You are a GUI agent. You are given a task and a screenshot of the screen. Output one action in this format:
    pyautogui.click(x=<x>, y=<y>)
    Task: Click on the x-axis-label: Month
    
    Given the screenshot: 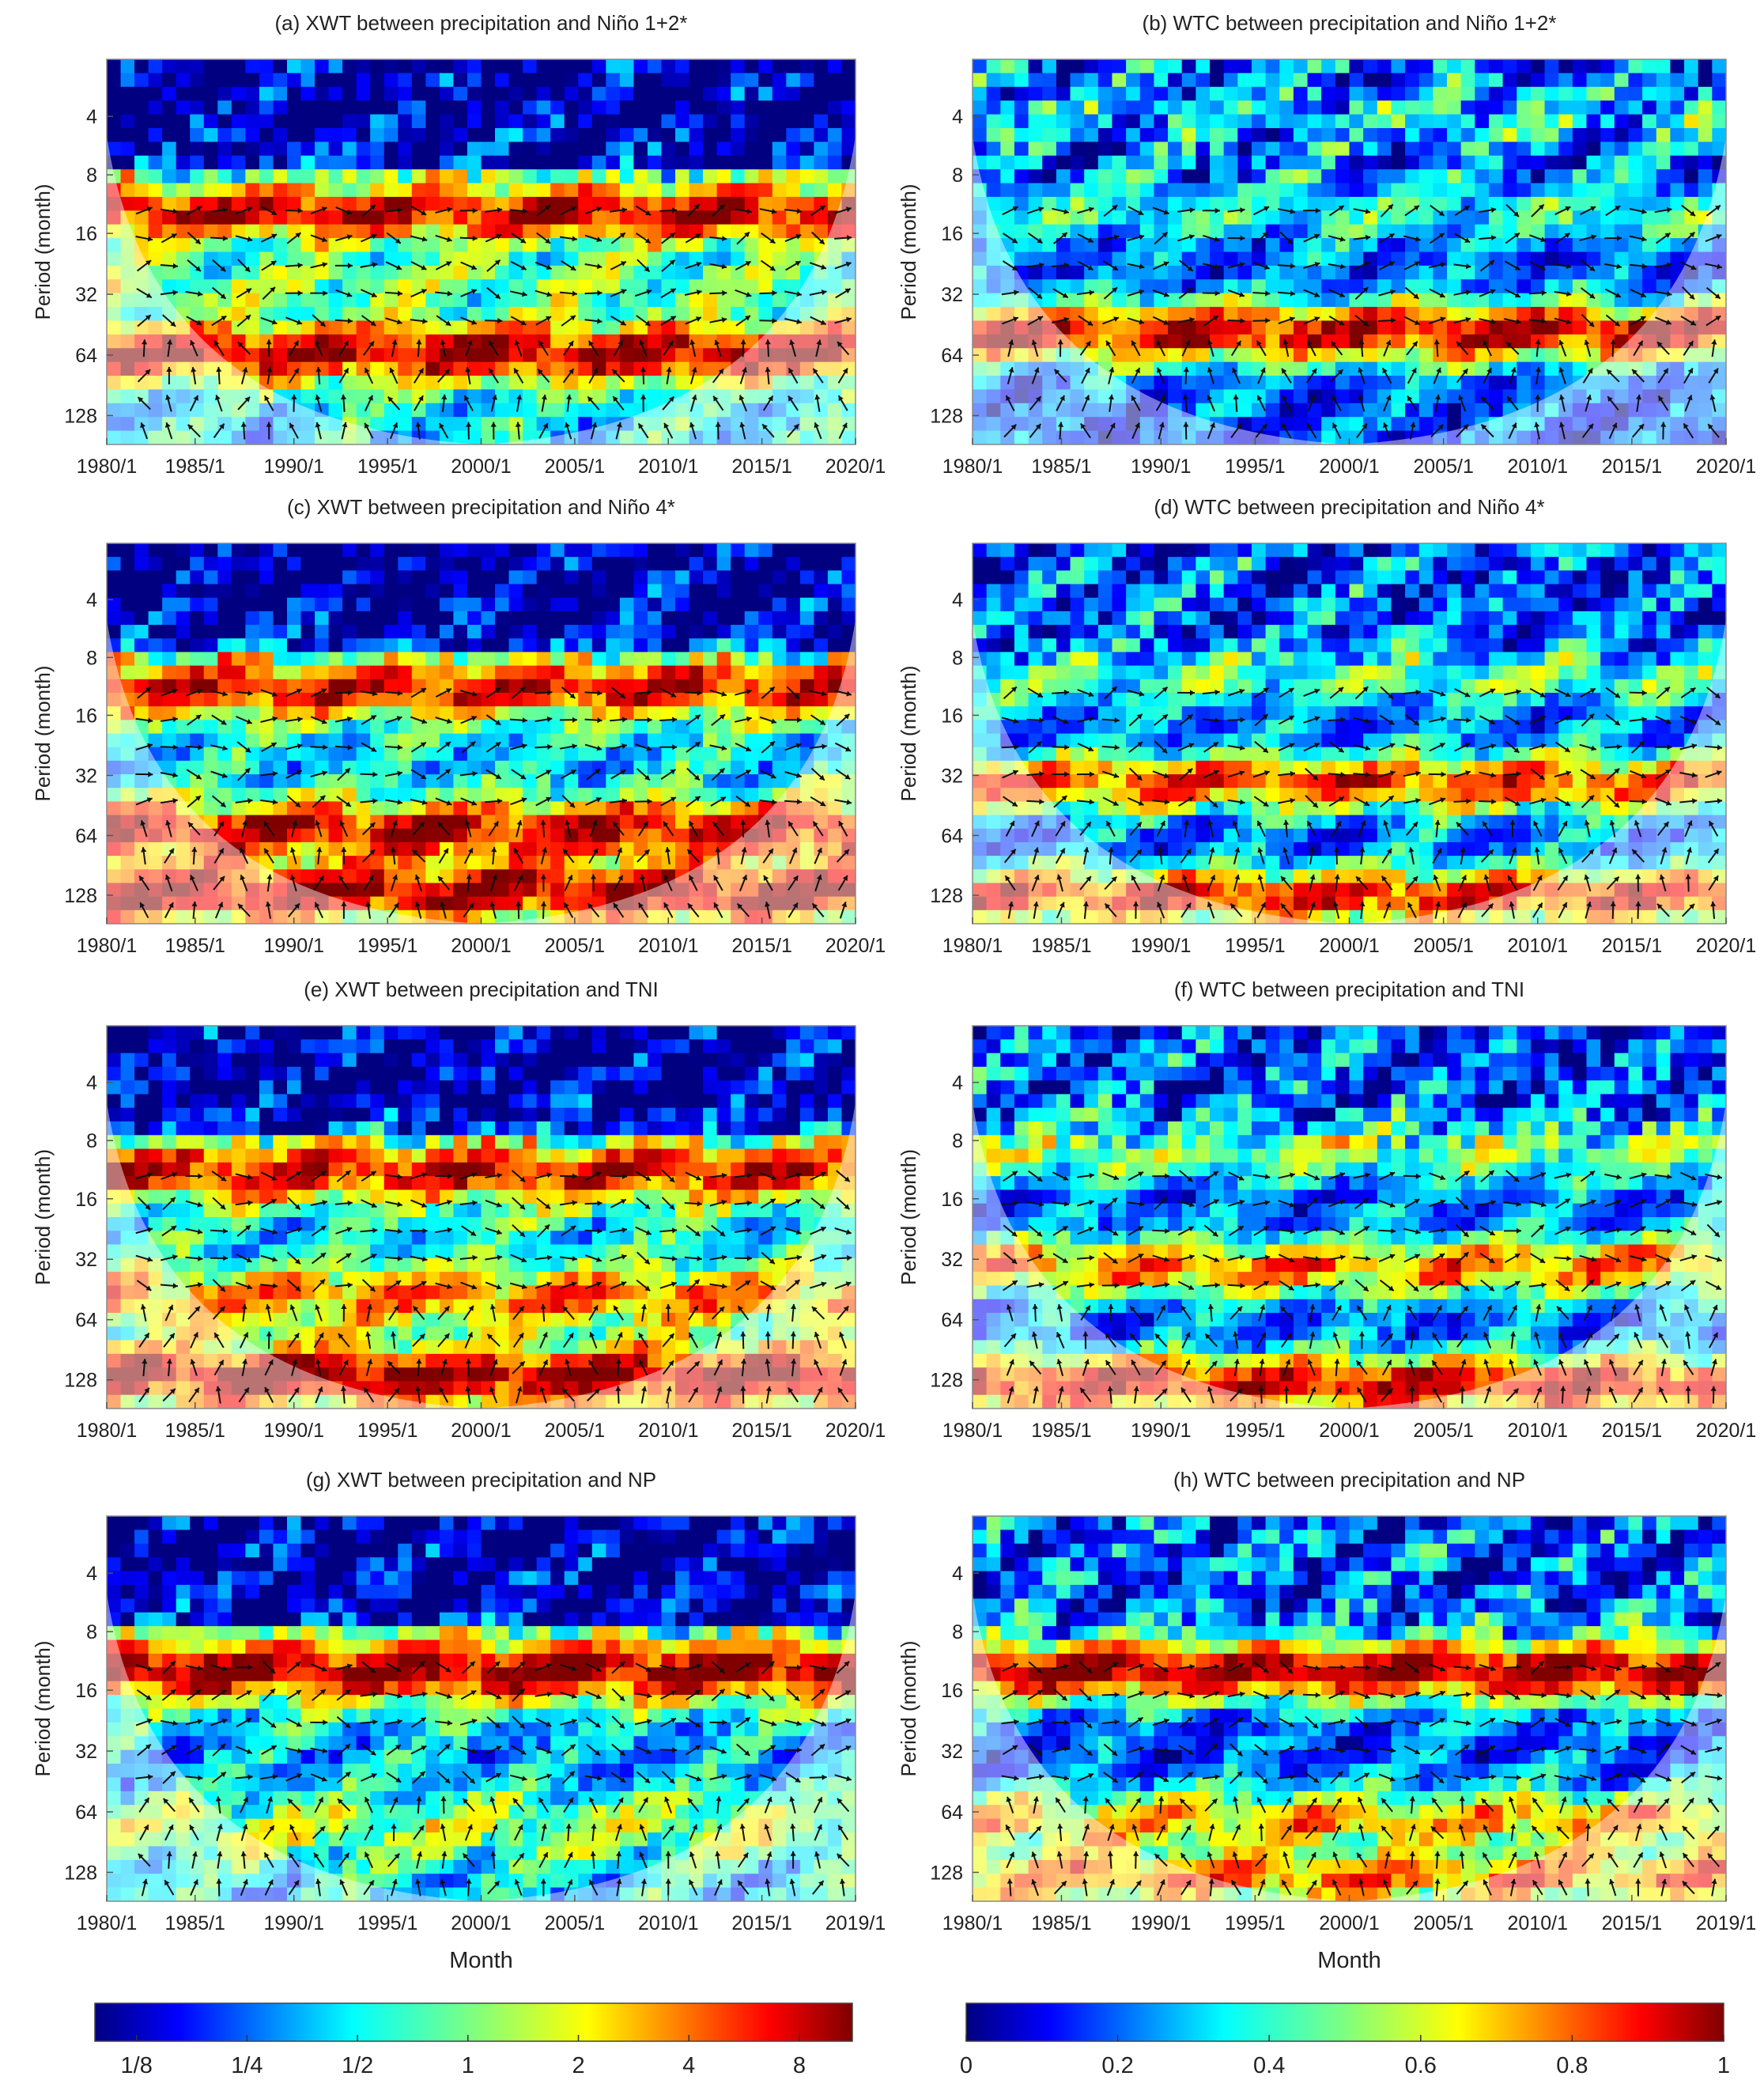 What is the action you would take?
    pyautogui.click(x=481, y=1960)
    